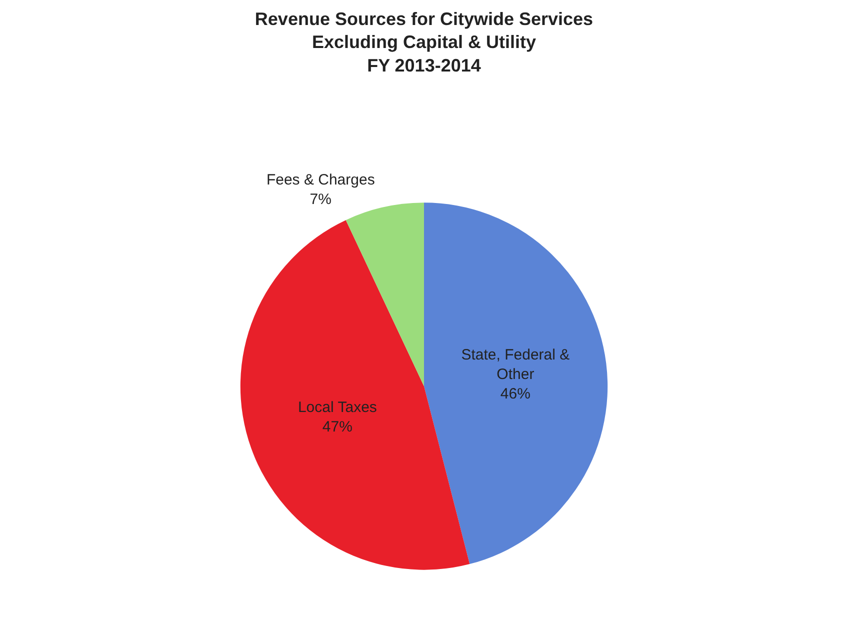 This screenshot has height=619, width=848. What do you see at coordinates (320, 179) in the screenshot?
I see `slice-label: Fees & Charges` at bounding box center [320, 179].